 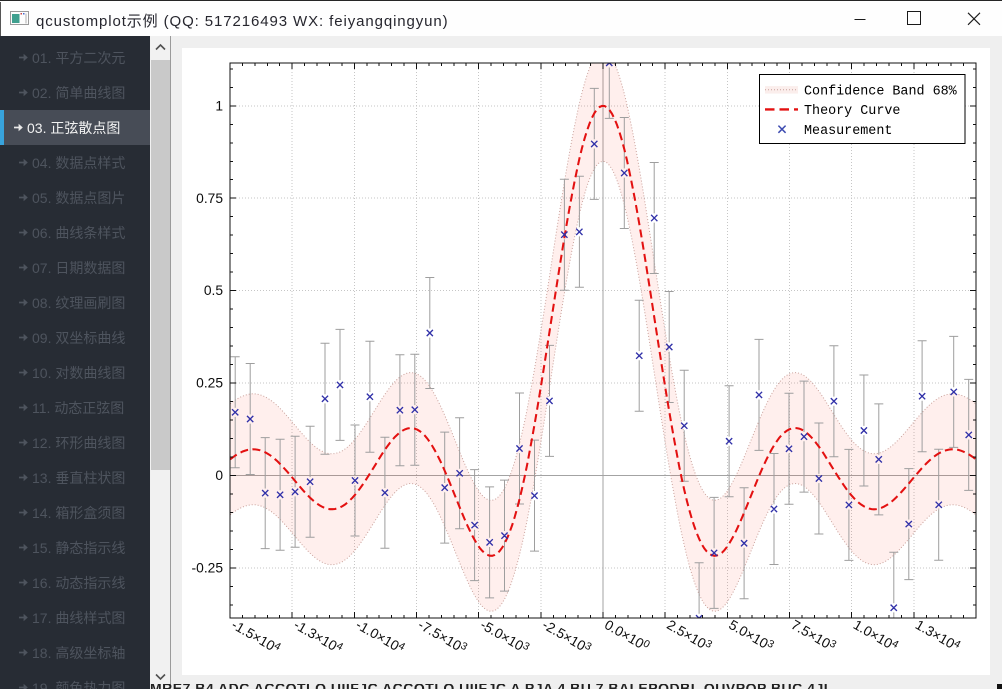 I want to click on svg-text: 0.25, so click(x=209, y=383).